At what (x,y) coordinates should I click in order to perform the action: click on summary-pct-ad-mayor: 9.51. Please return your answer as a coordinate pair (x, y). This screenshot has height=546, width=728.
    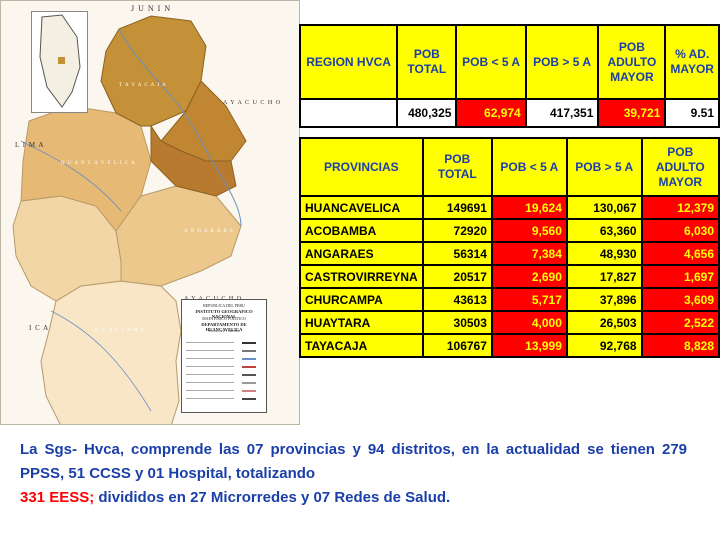
    Looking at the image, I should click on (692, 113).